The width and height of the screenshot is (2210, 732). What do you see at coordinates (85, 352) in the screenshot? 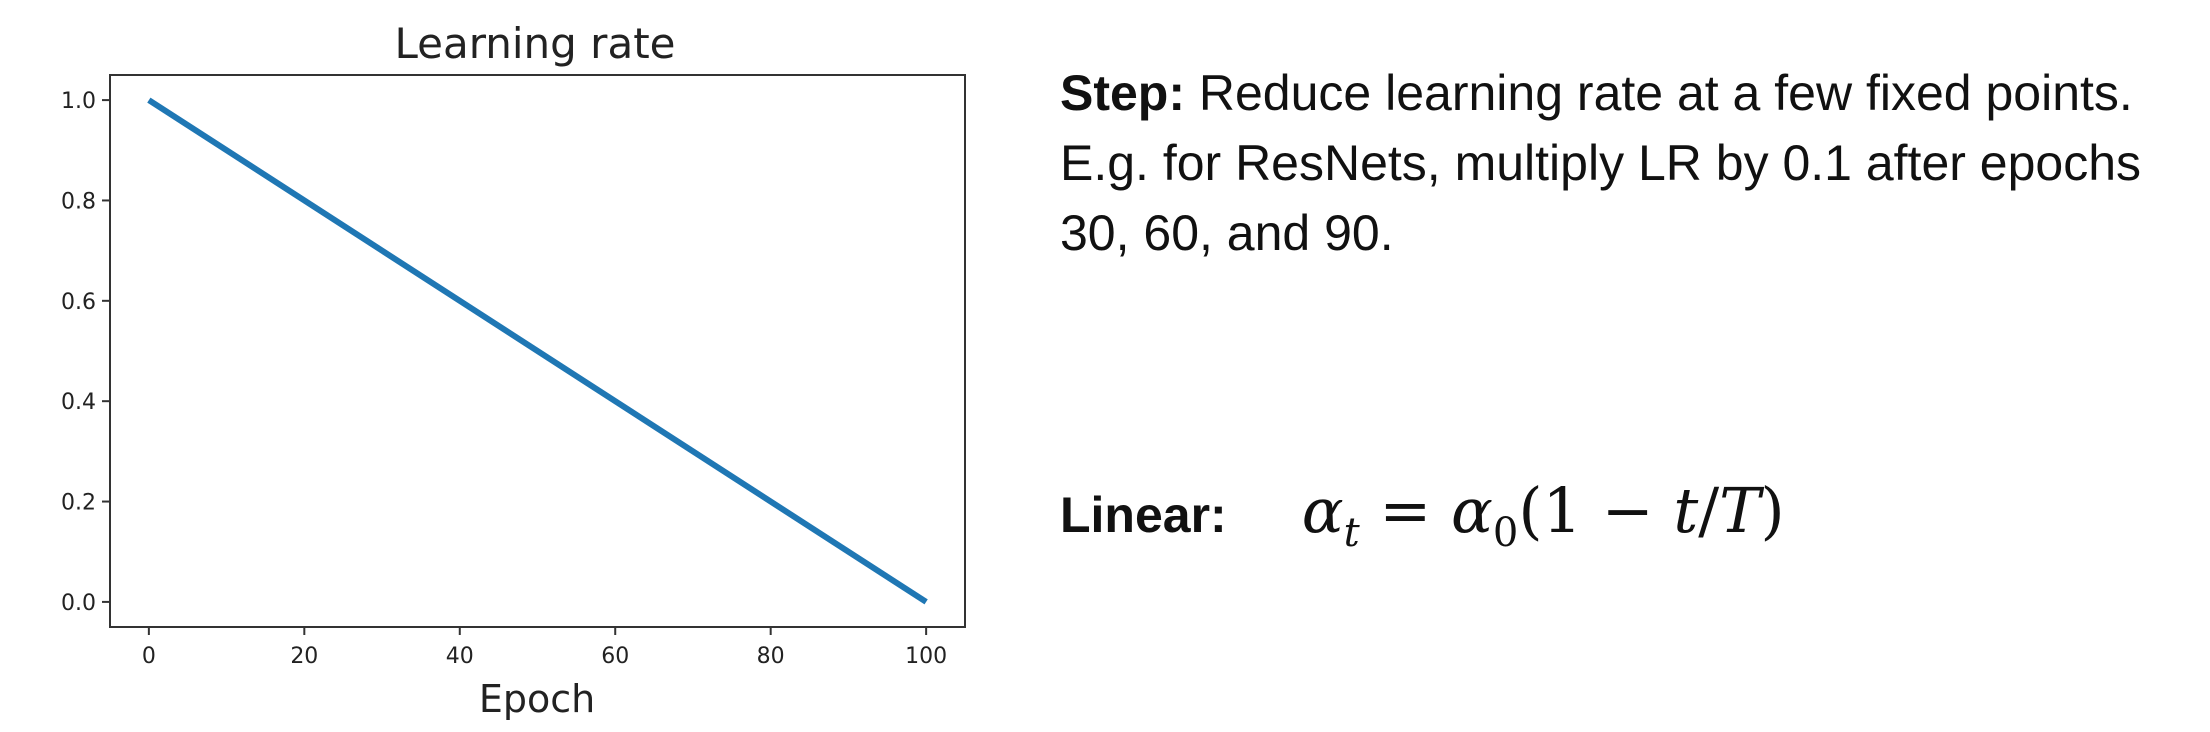
I see `y-axis: 0.0 0.2 0.4 0.6 0.8 1.0` at bounding box center [85, 352].